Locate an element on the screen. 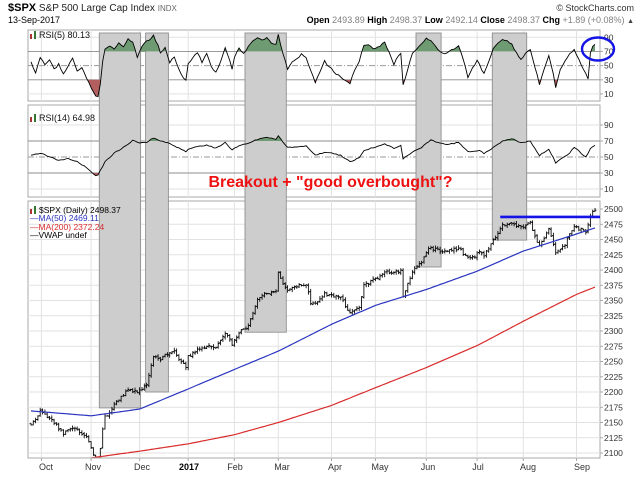  highlight-ellipse is located at coordinates (598, 49).